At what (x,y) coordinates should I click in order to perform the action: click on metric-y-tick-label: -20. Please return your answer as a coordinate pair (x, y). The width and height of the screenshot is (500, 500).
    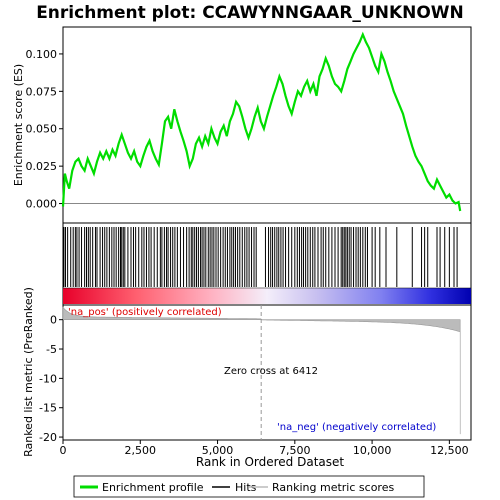
    Looking at the image, I should click on (48, 437).